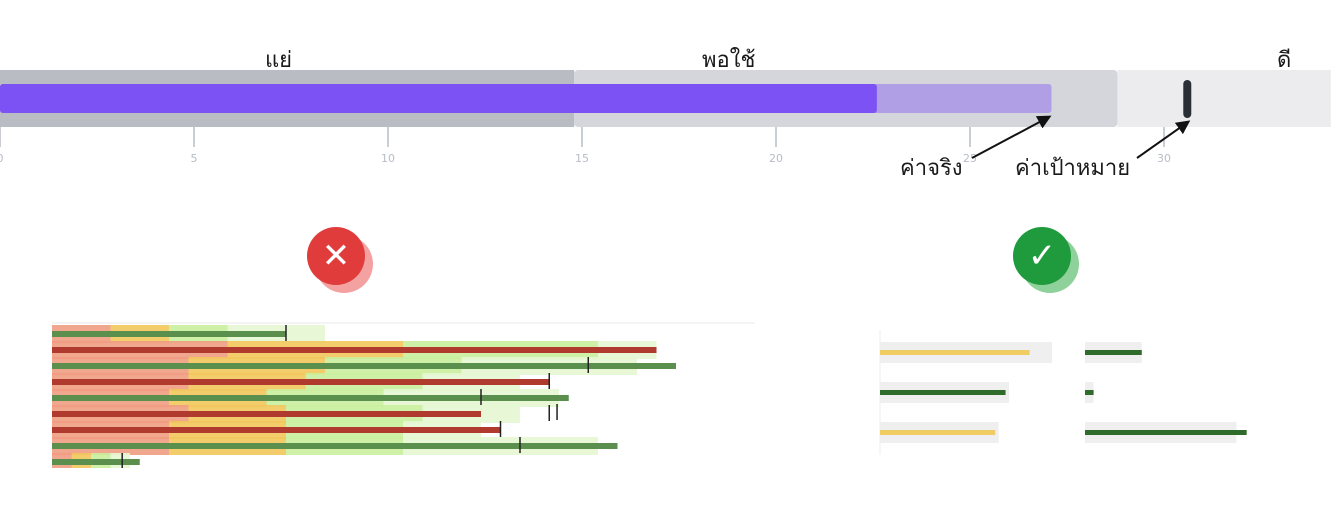 This screenshot has height=509, width=1342. What do you see at coordinates (776, 158) in the screenshot?
I see `x-tick-label: 20` at bounding box center [776, 158].